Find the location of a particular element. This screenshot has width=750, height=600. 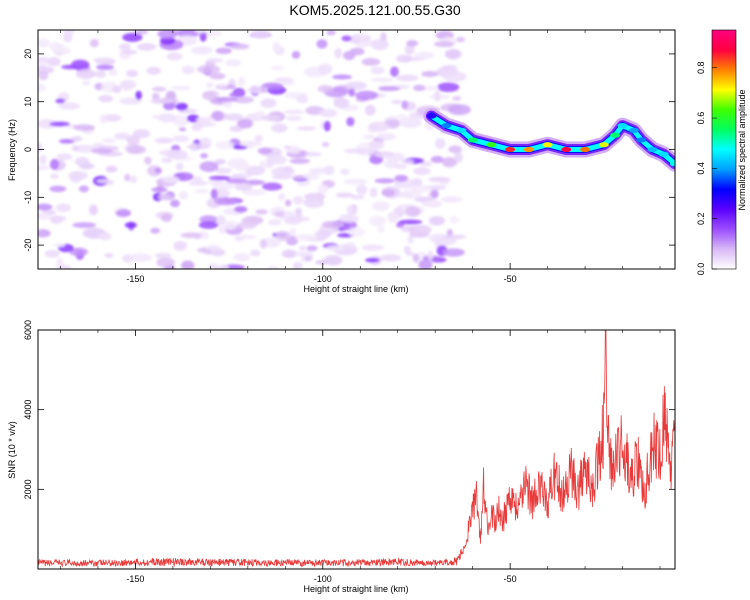

colorbar-tick-label: 0.6 is located at coordinates (701, 118).